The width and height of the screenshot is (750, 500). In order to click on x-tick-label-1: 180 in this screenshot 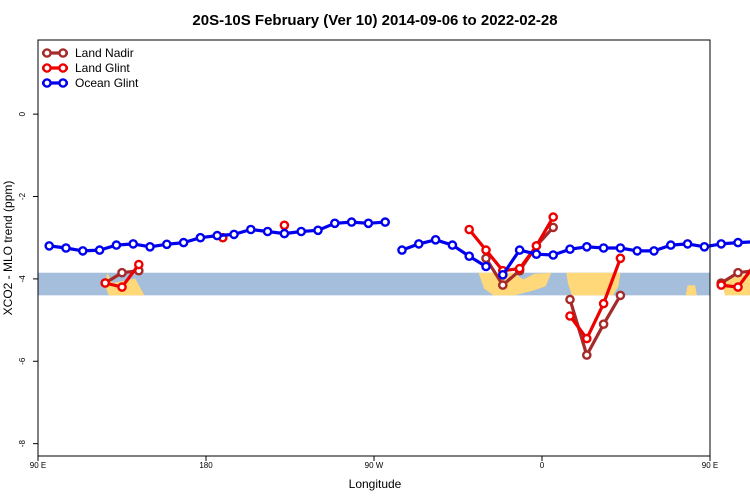, I will do `click(206, 465)`.